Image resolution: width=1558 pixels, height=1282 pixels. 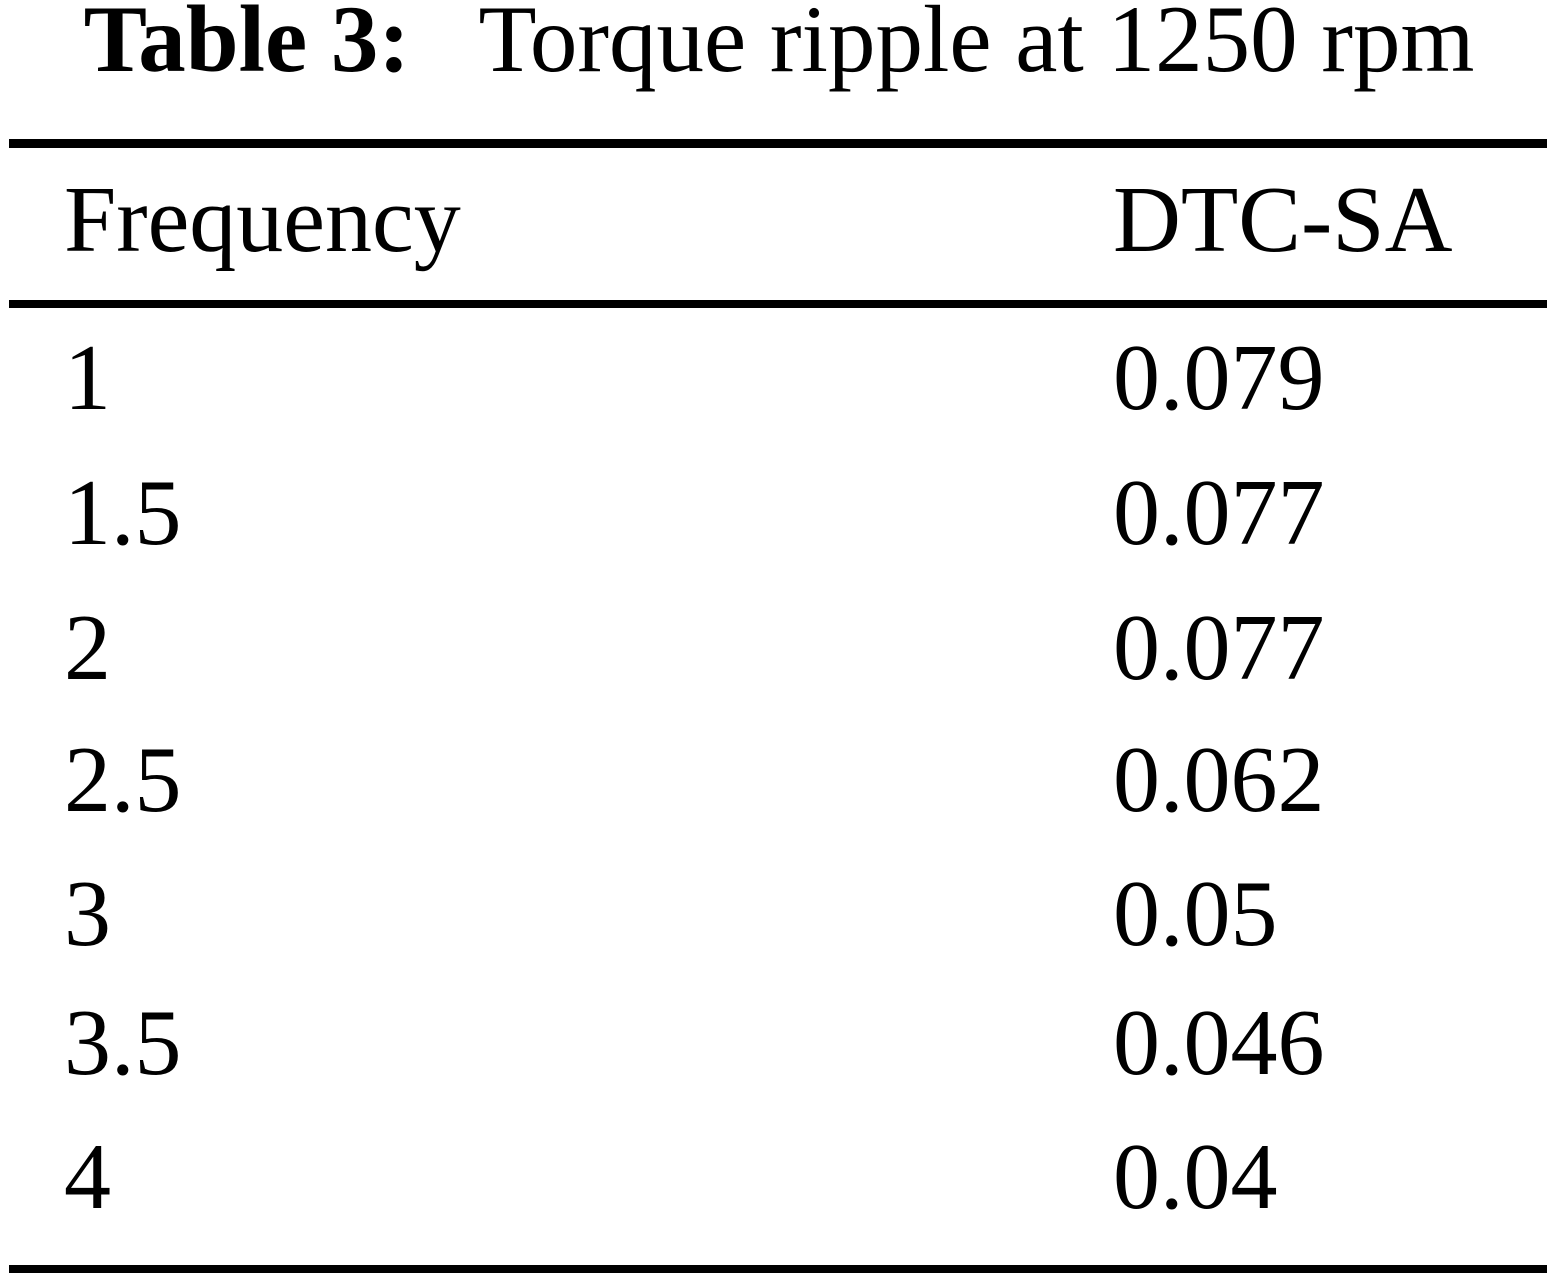 I want to click on frequency-cell: 2.5, so click(x=123, y=780).